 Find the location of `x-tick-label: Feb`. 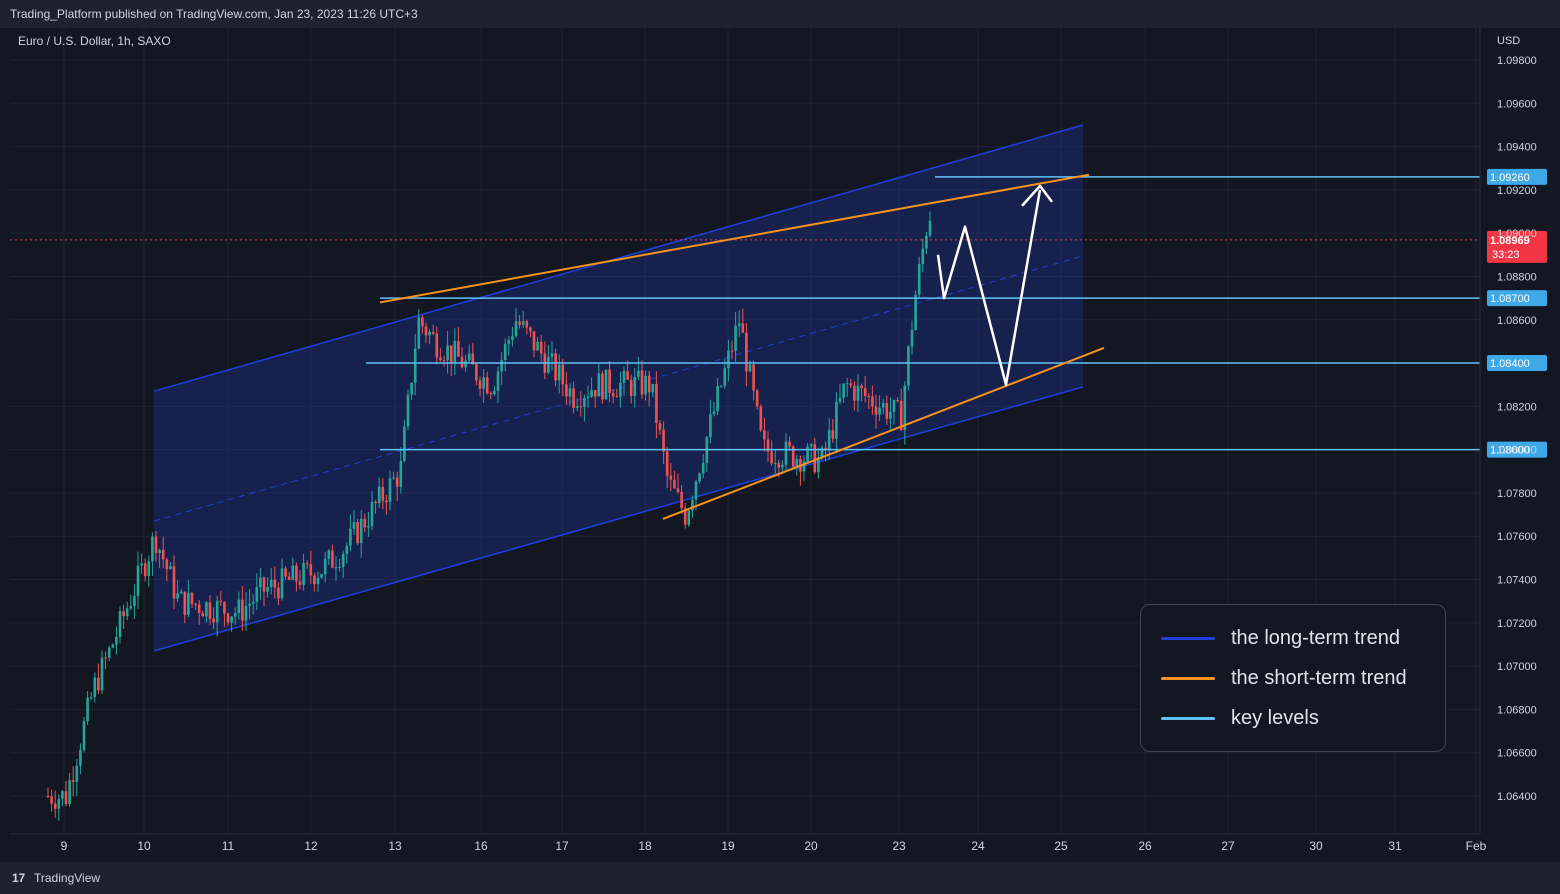

x-tick-label: Feb is located at coordinates (1476, 846).